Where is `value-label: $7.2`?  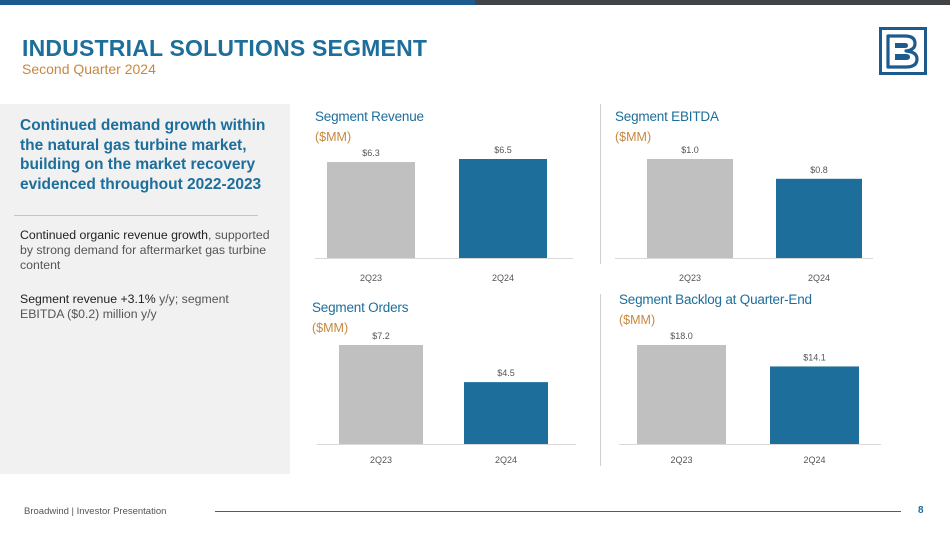
value-label: $7.2 is located at coordinates (381, 336).